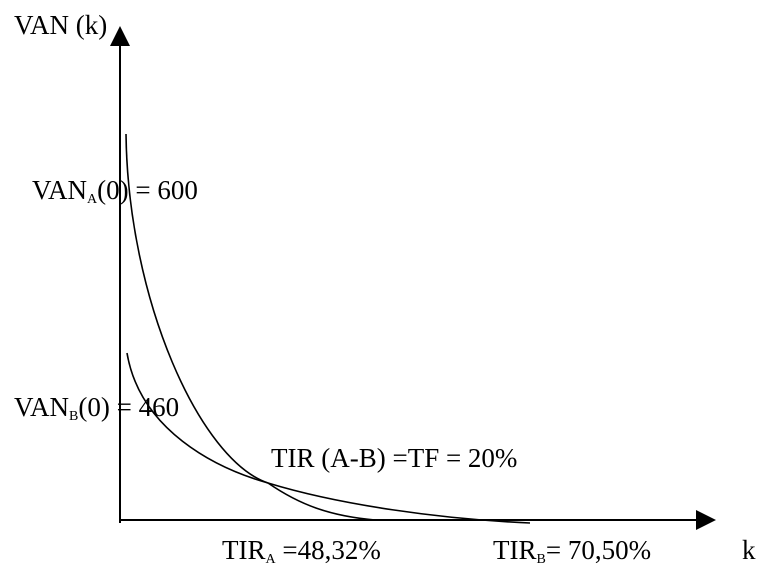 Image resolution: width=763 pixels, height=567 pixels. I want to click on tir-a-label: TIRA =48,32%, so click(301, 551).